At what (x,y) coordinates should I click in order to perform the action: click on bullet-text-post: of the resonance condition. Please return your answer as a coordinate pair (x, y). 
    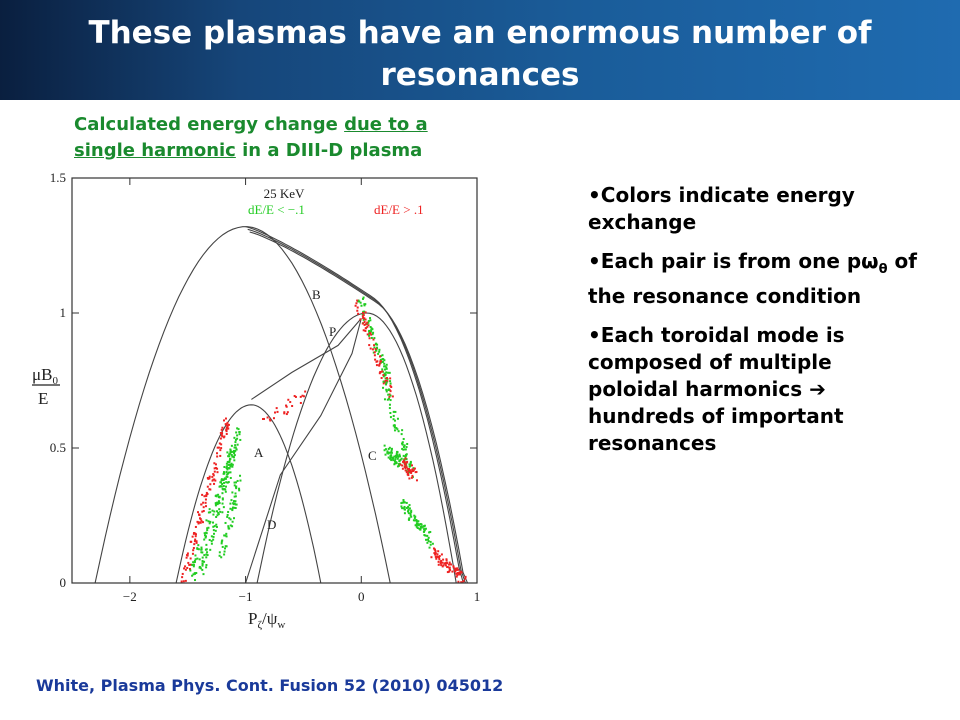
    Looking at the image, I should click on (752, 278).